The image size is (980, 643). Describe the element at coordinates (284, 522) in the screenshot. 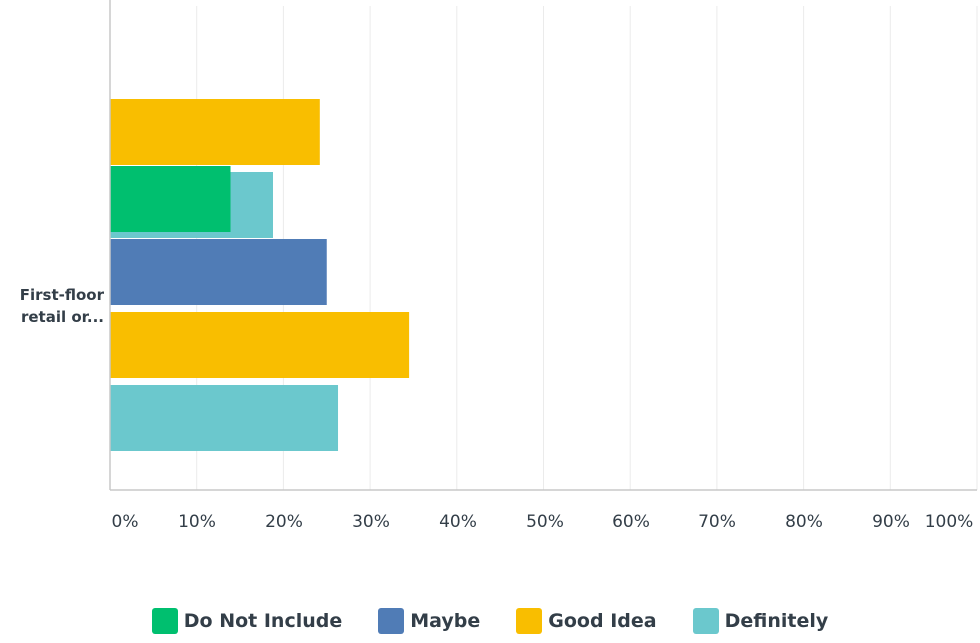

I see `x-tick-label: 20%` at that location.